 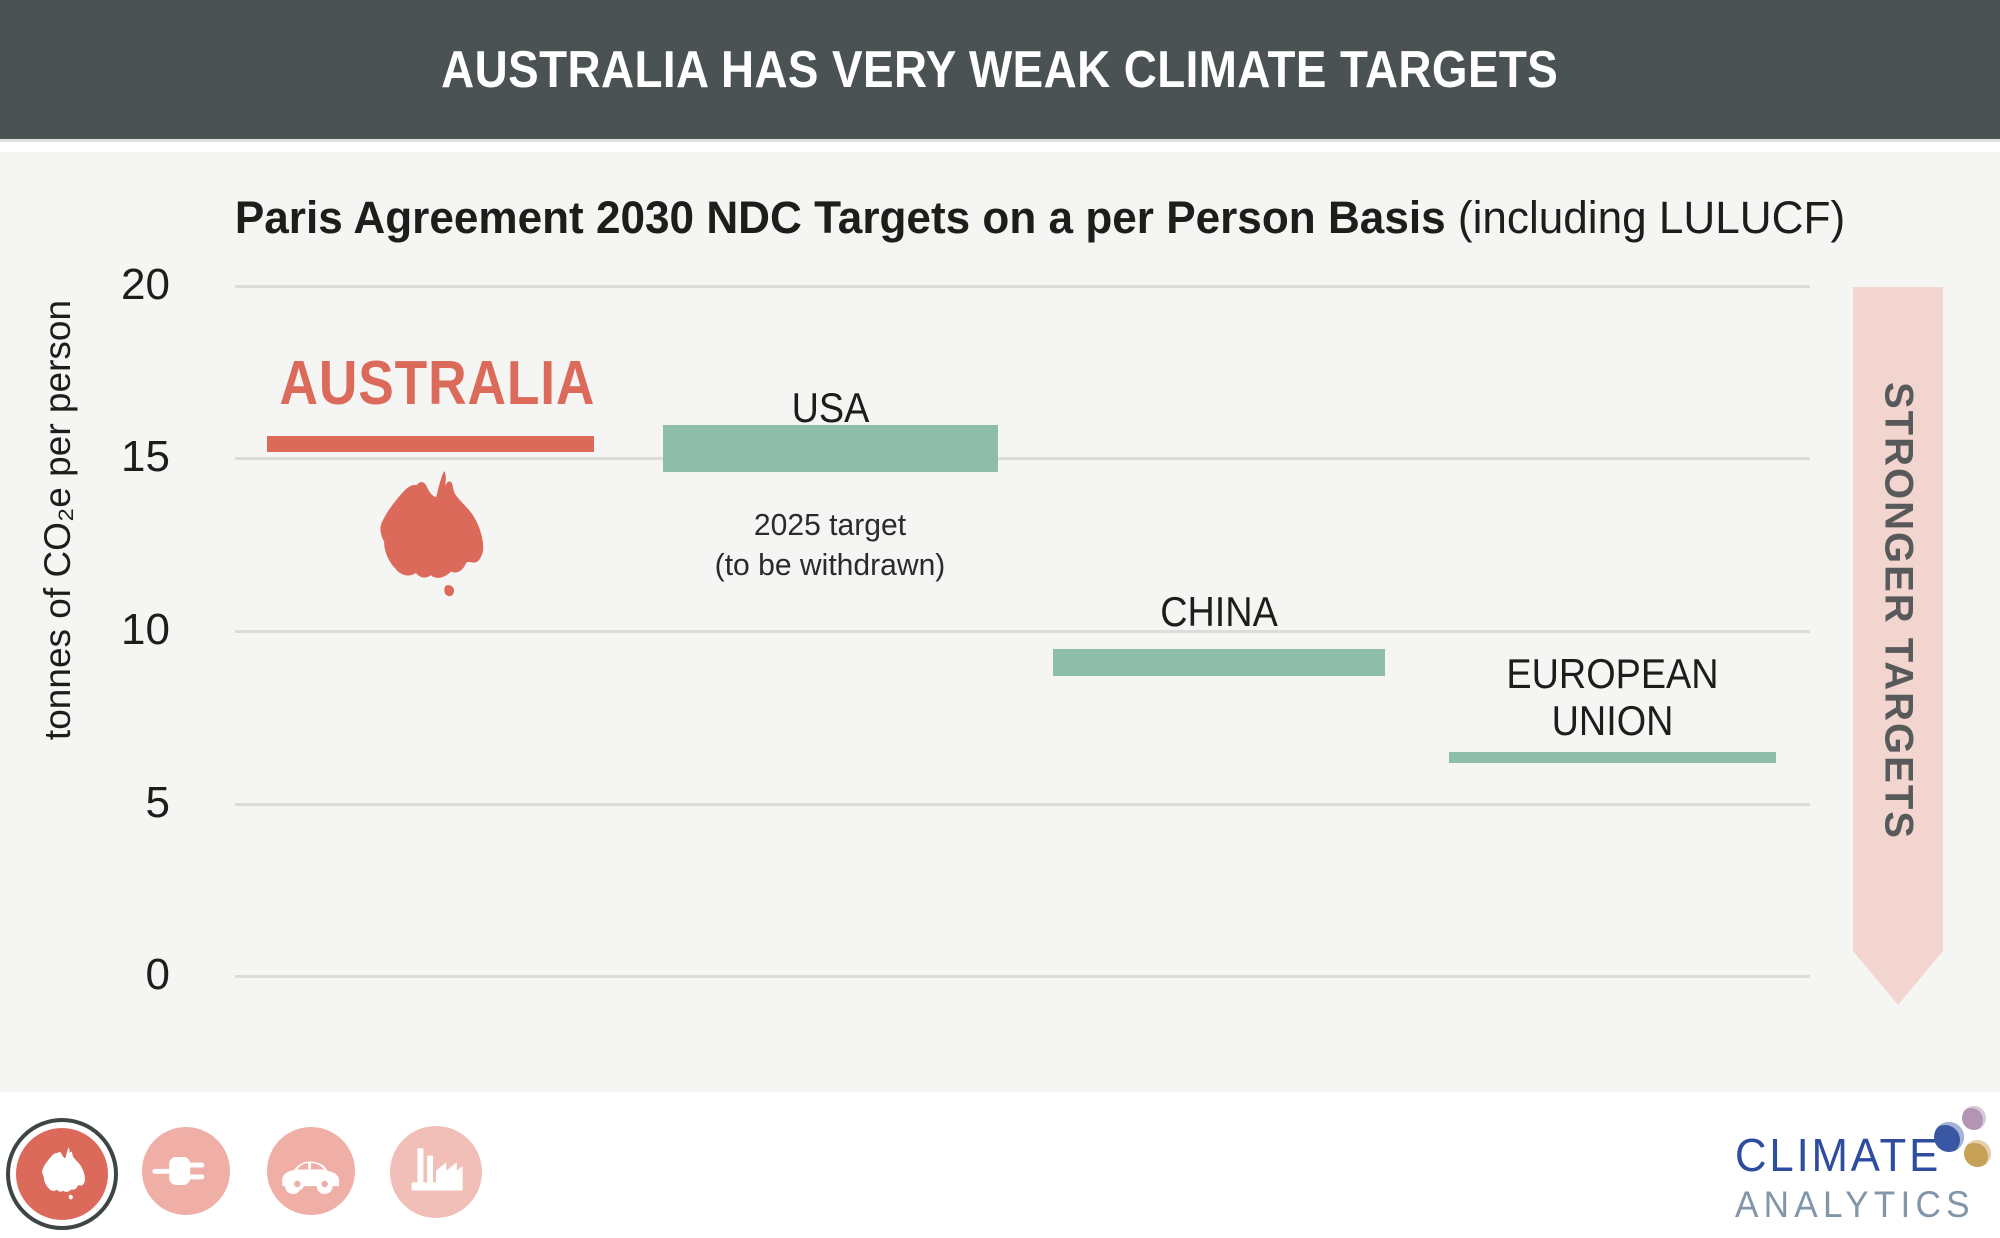 I want to click on y-tick-20: 20, so click(x=145, y=284).